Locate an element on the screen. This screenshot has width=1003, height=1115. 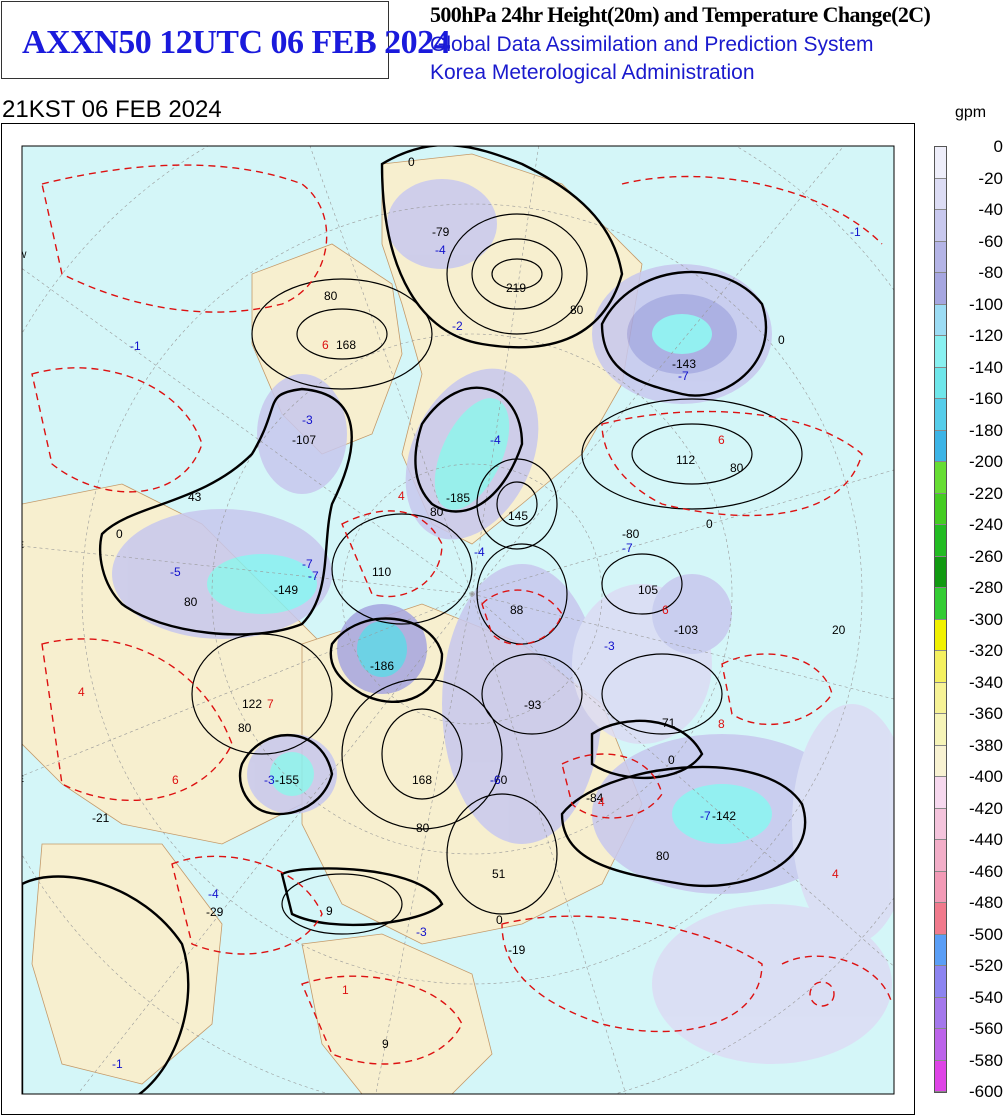
temp-warm-label: 1 is located at coordinates (345, 990).